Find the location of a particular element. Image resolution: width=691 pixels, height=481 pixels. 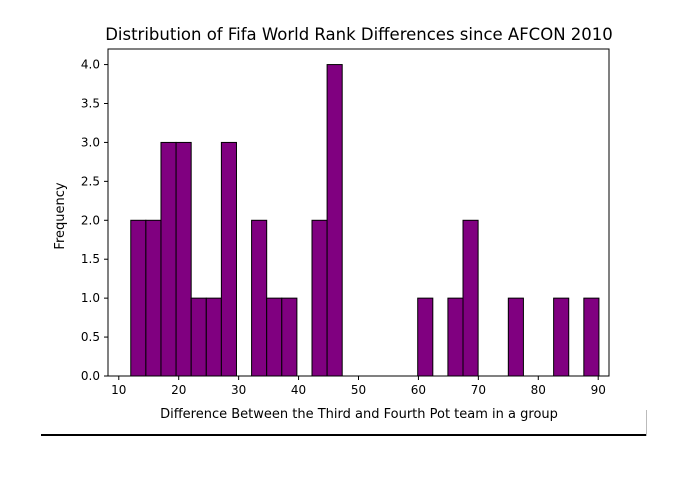

y-tick-label: 1.0 is located at coordinates (90, 298).